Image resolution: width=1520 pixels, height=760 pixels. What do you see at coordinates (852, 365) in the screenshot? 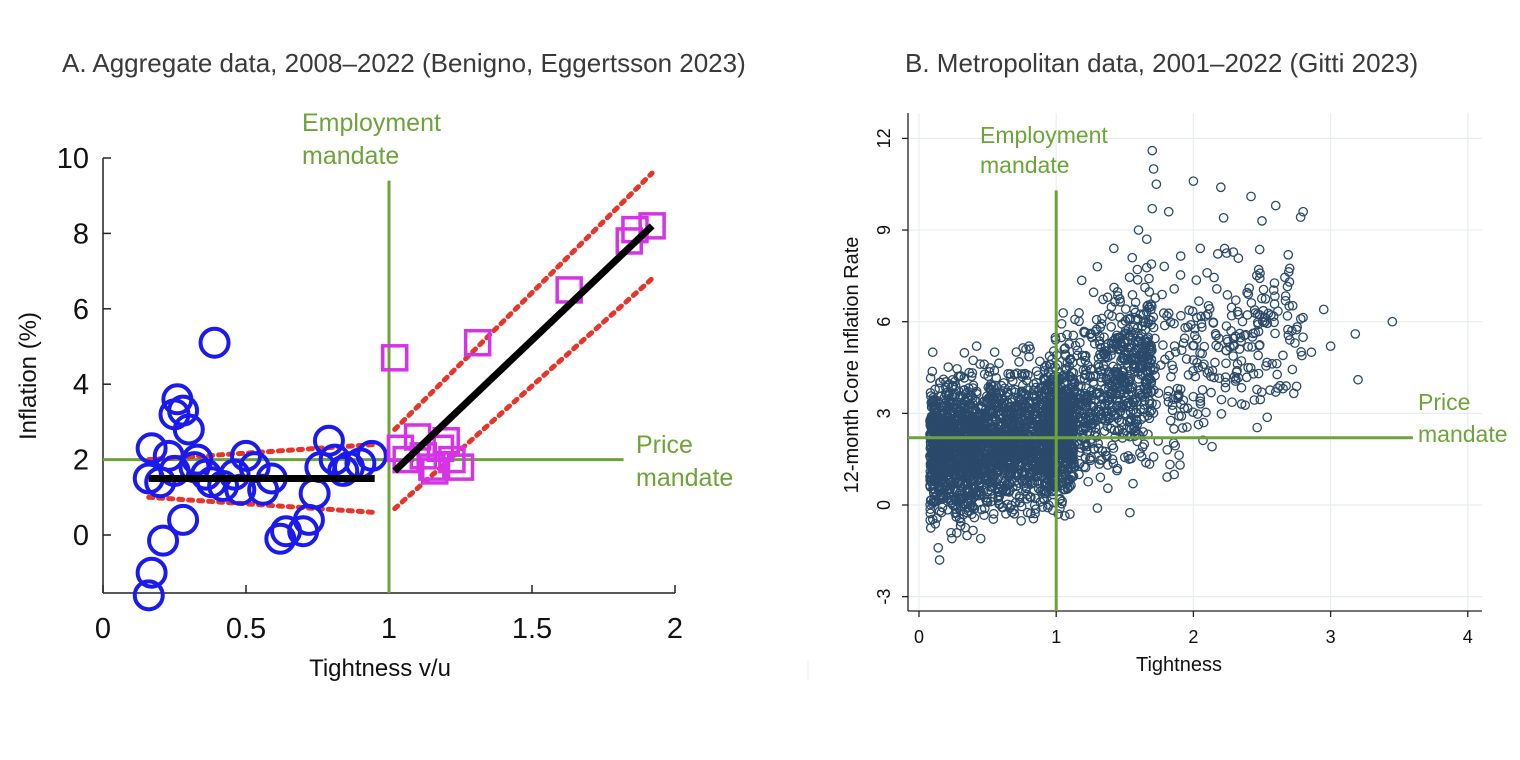
I see `b-y-axis-label: 12-month Core Inflation Rate` at bounding box center [852, 365].